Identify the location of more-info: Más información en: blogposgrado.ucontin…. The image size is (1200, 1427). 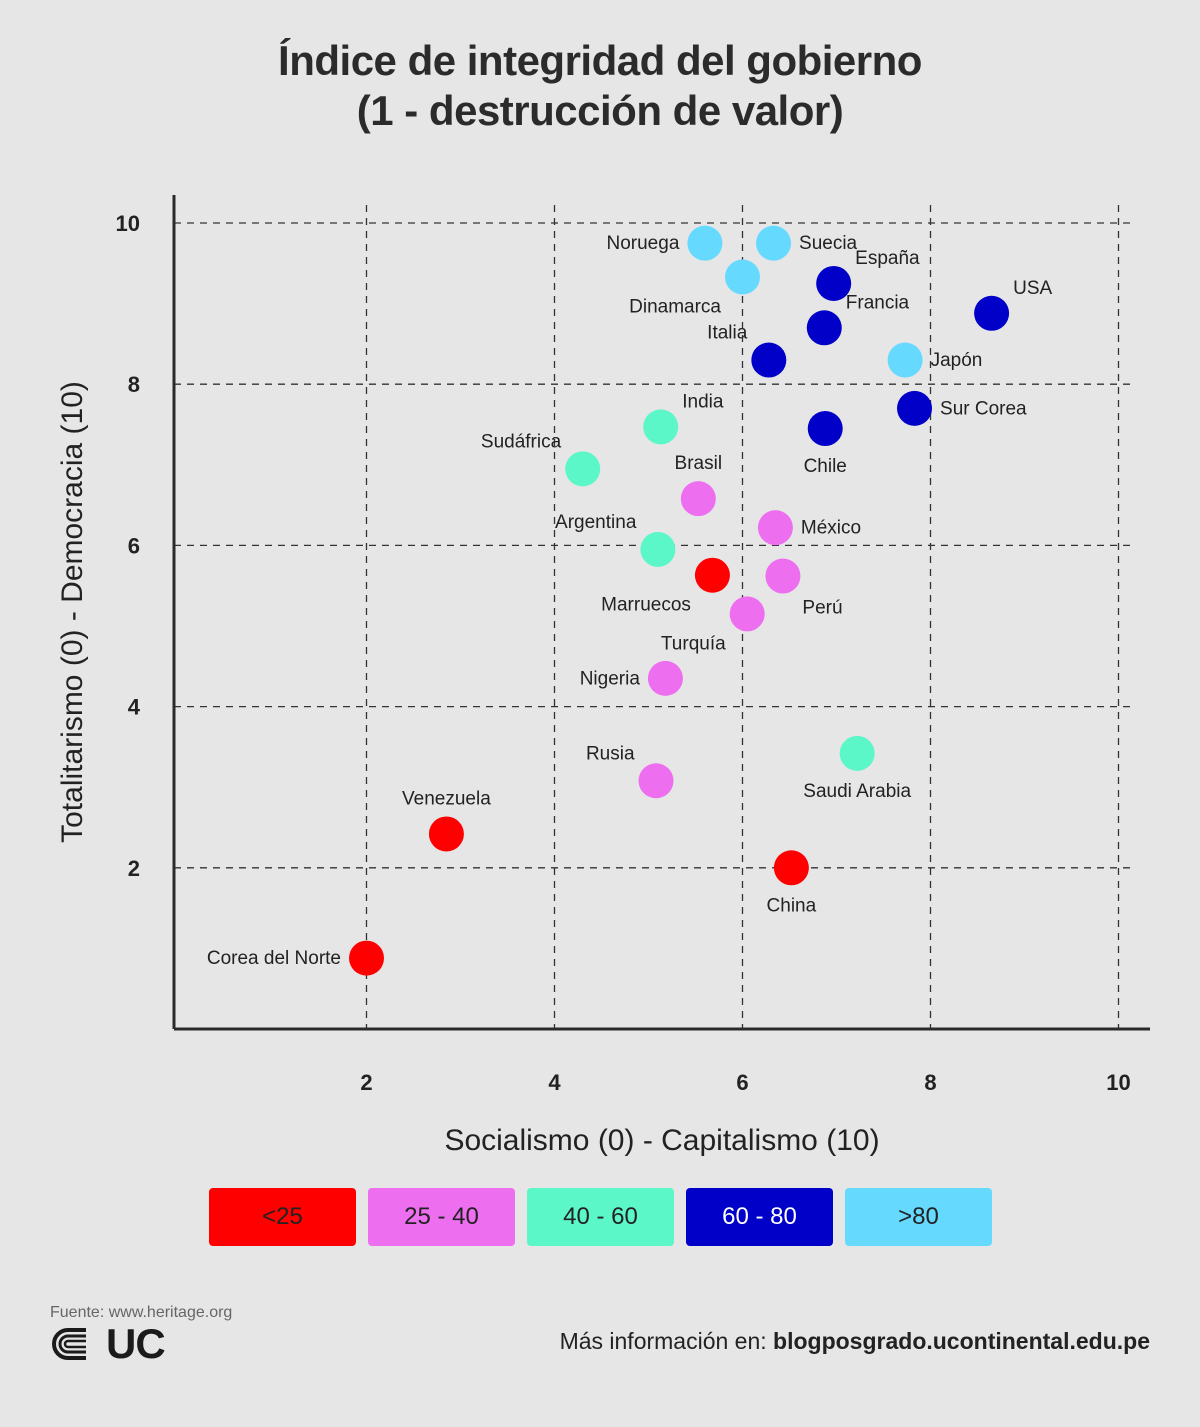
(855, 1341).